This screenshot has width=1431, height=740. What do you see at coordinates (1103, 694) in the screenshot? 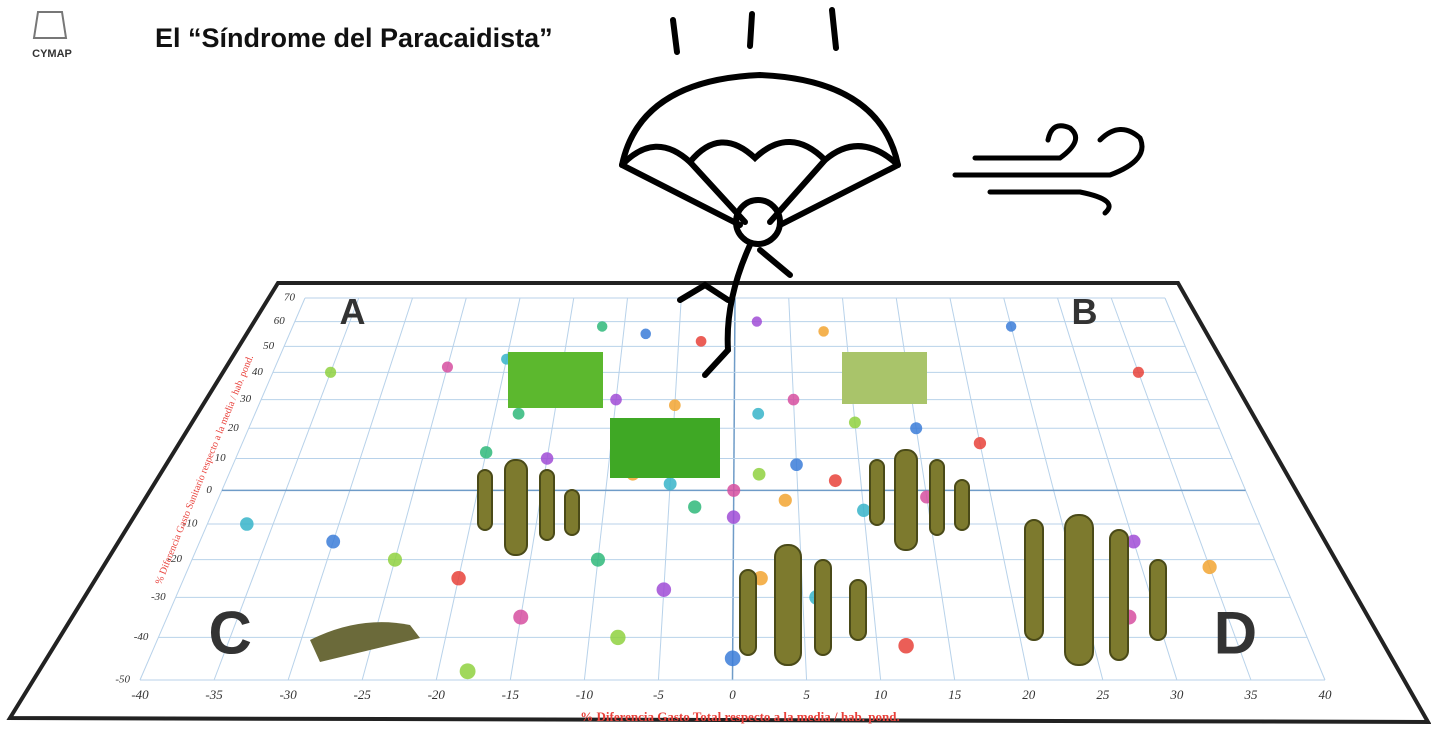
I see `x-tick-label: 25` at bounding box center [1103, 694].